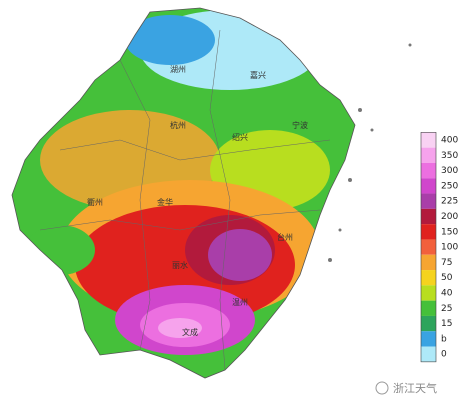 The height and width of the screenshot is (402, 467). Describe the element at coordinates (178, 125) in the screenshot. I see `place-label: 杭州` at that location.